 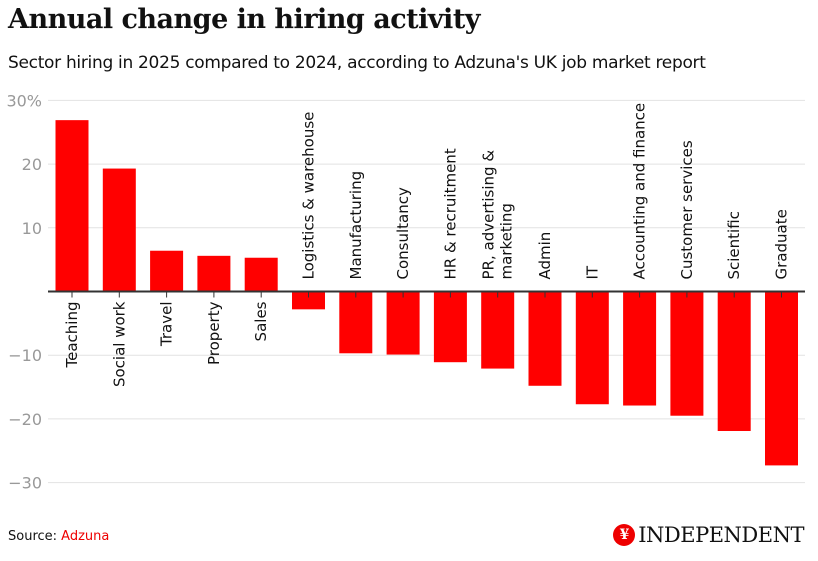 What do you see at coordinates (167, 325) in the screenshot?
I see `x-tick-label: Travel` at bounding box center [167, 325].